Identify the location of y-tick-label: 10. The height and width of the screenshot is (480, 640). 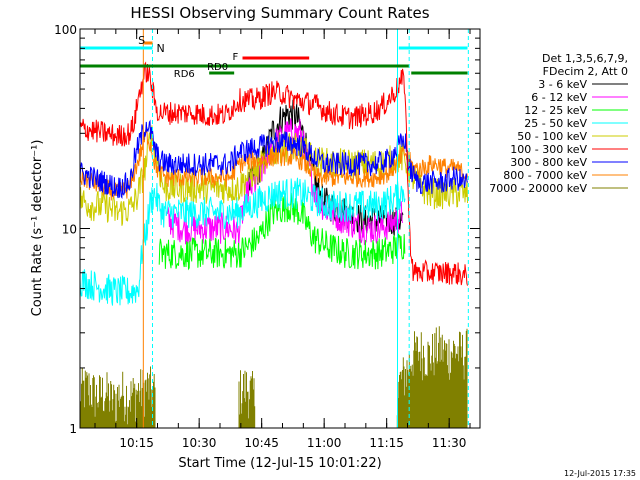
(69, 230).